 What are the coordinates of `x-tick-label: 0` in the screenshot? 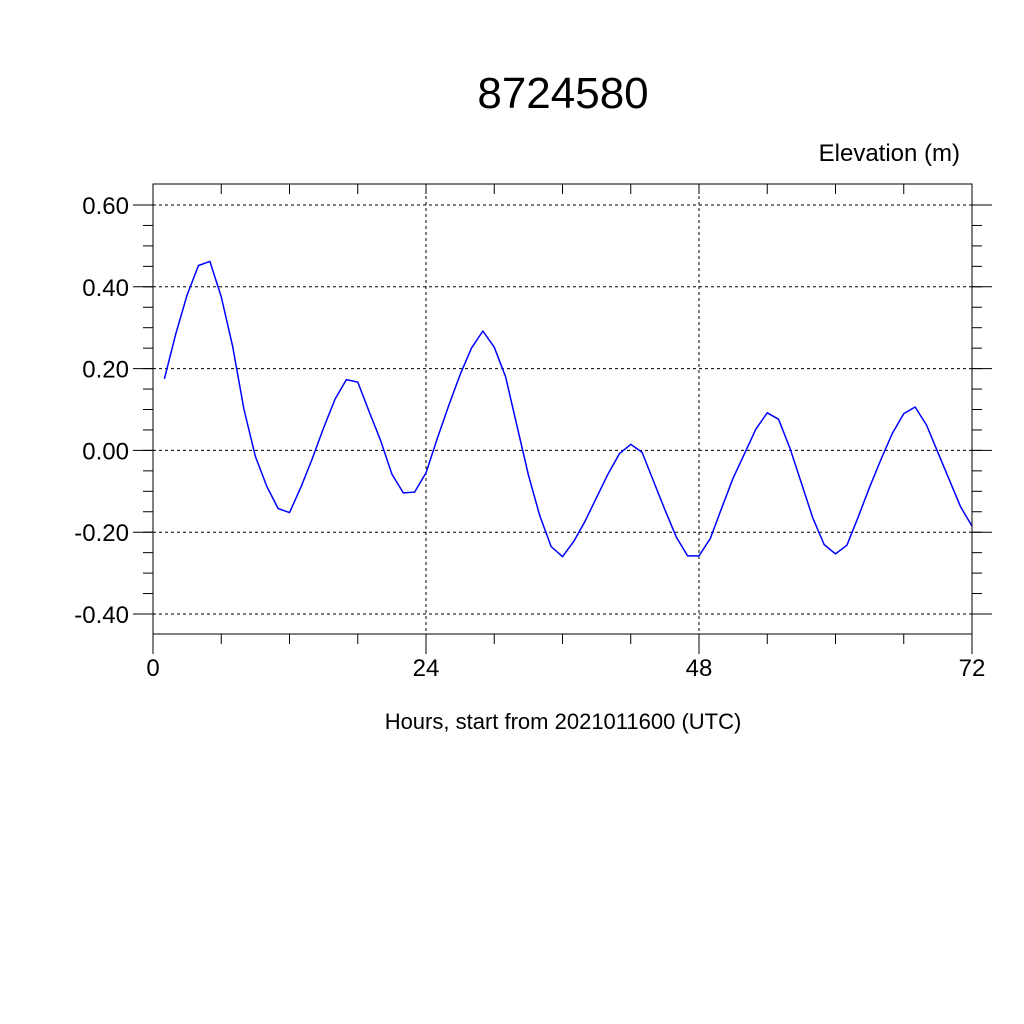 It's located at (152, 668).